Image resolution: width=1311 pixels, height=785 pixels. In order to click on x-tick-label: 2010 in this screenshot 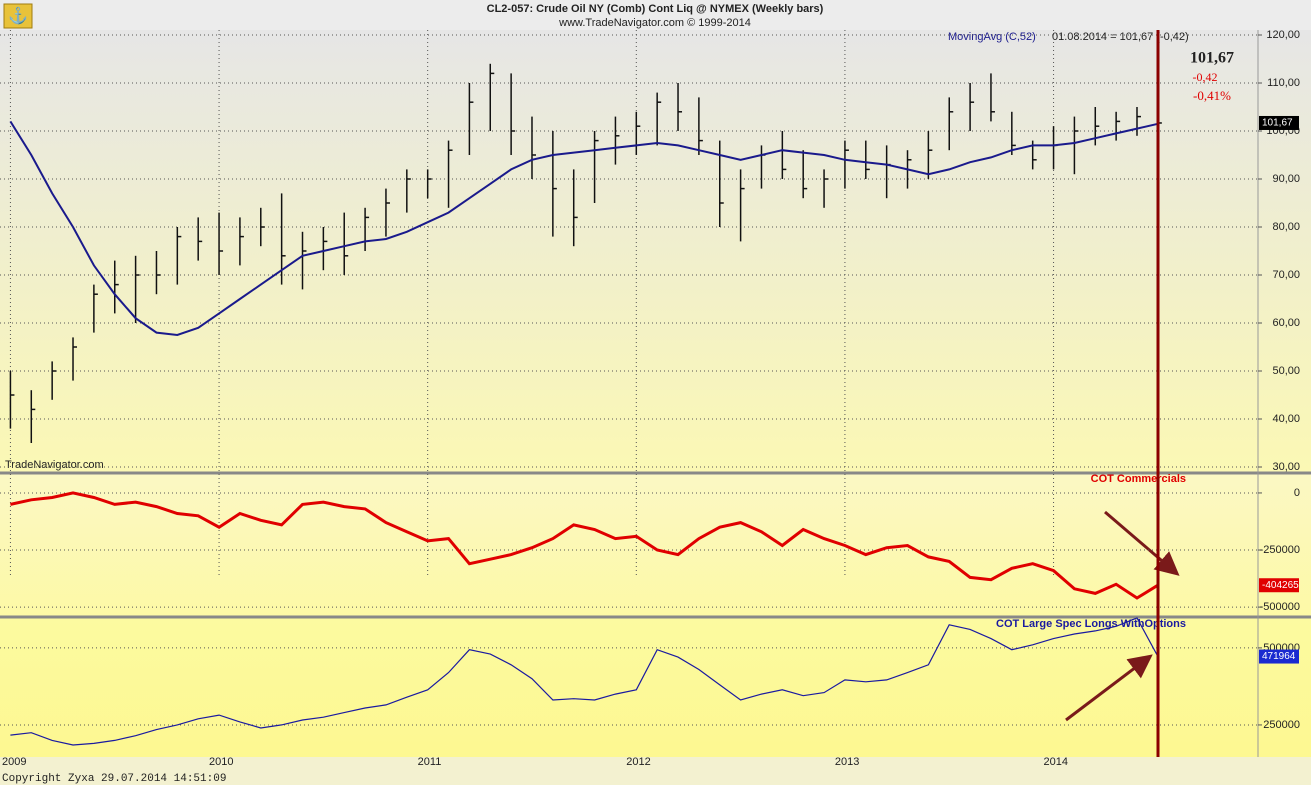, I will do `click(221, 762)`.